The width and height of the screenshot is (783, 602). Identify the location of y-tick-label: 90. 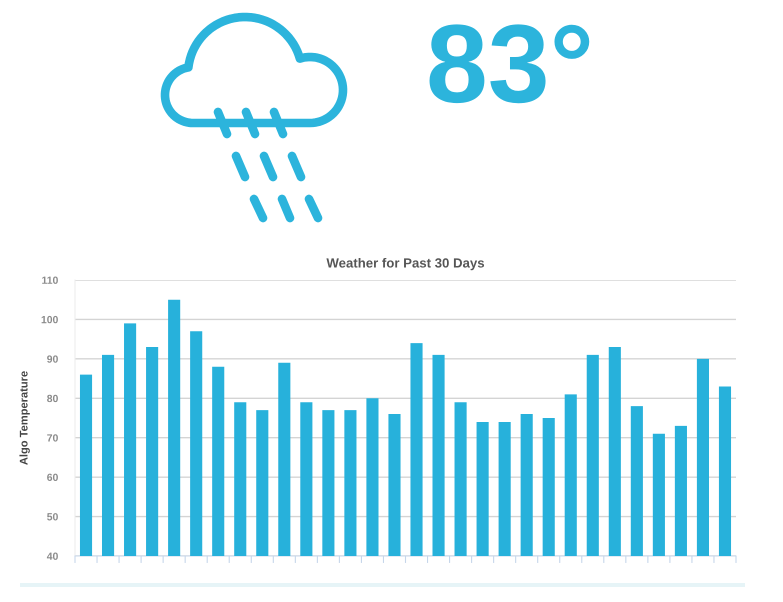
(52, 359).